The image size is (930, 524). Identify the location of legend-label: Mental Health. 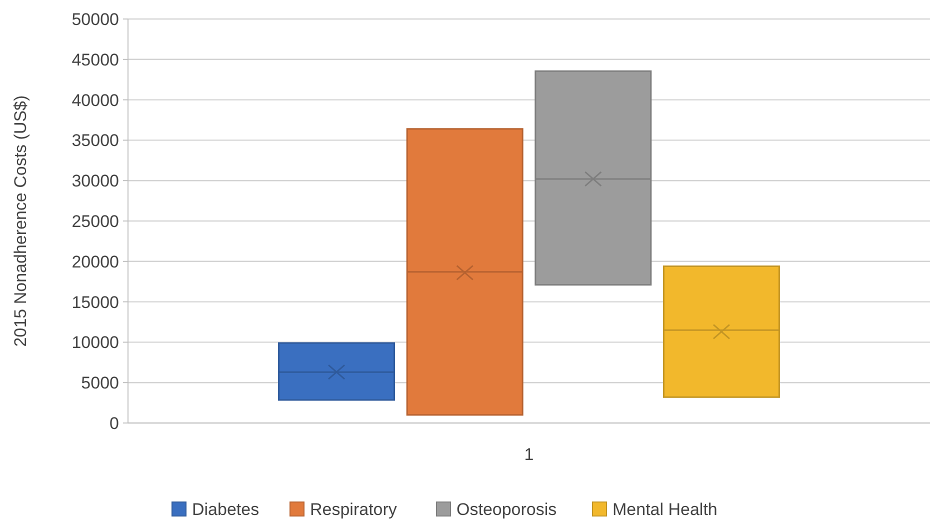
(665, 509).